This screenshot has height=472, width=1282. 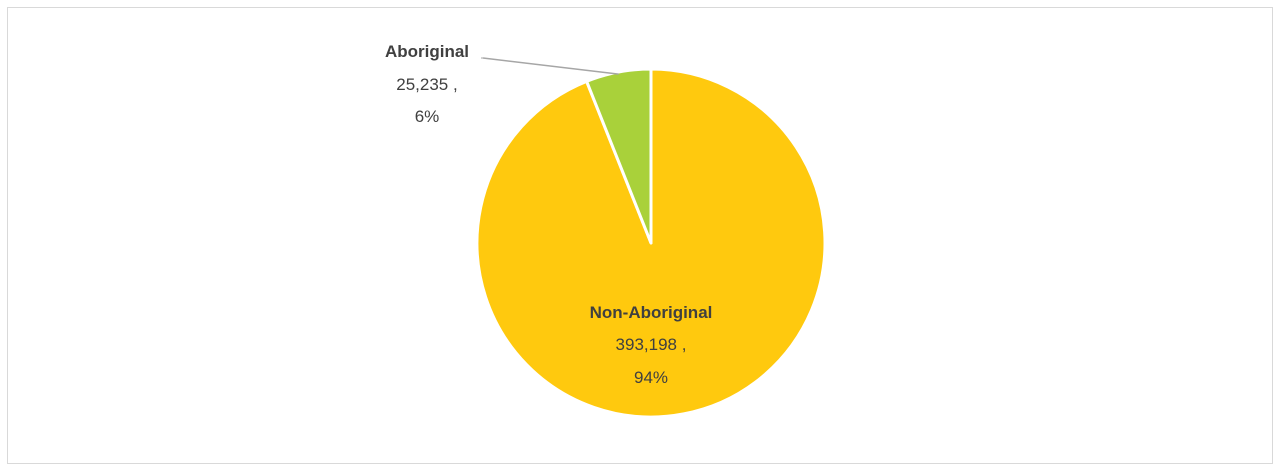 What do you see at coordinates (427, 51) in the screenshot?
I see `label-aboriginal-name: Aboriginal` at bounding box center [427, 51].